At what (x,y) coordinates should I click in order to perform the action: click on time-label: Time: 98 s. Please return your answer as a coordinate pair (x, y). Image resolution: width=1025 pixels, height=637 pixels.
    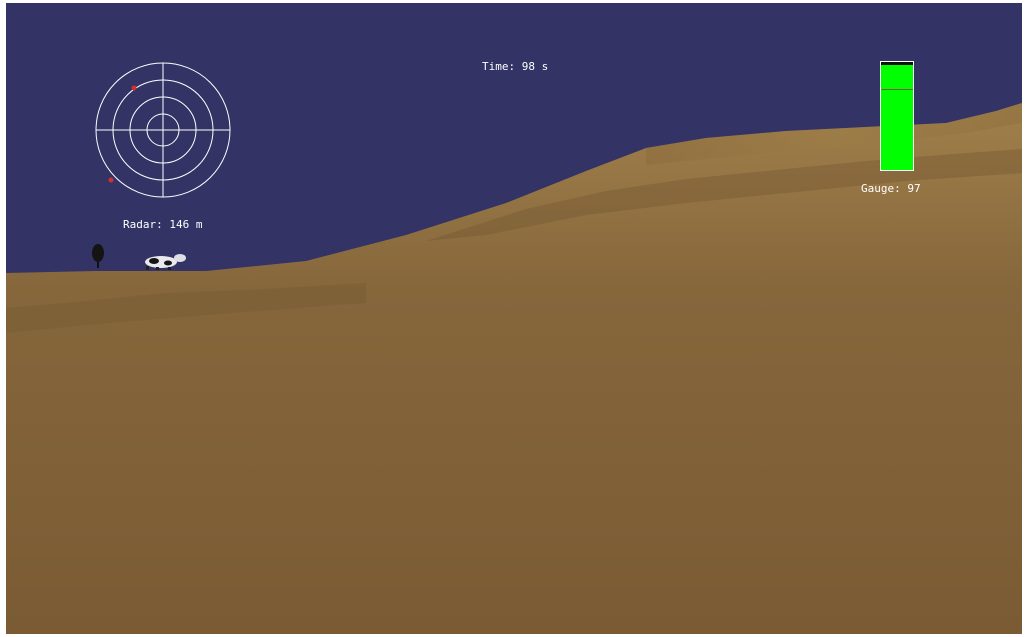
    Looking at the image, I should click on (515, 66).